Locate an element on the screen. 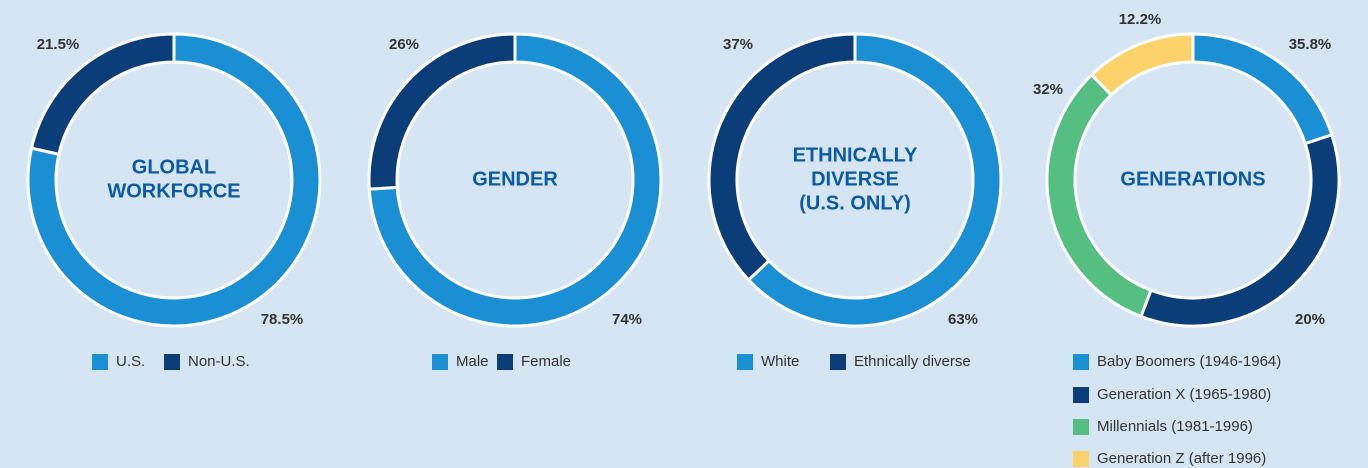 This screenshot has width=1368, height=468. value-label: 74% is located at coordinates (627, 319).